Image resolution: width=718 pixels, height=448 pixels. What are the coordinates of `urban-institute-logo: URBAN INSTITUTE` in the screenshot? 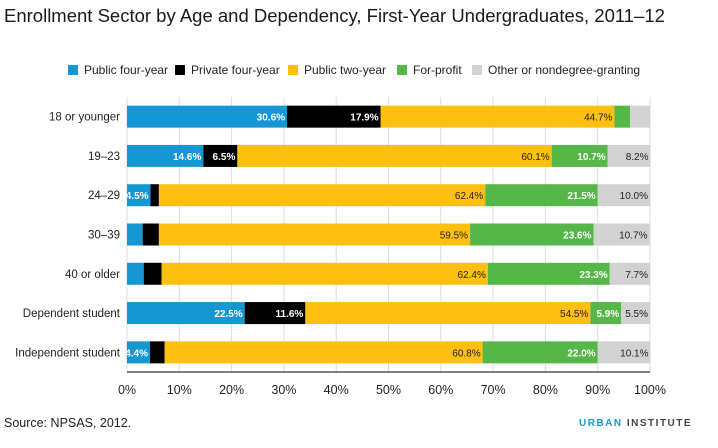 It's located at (635, 423).